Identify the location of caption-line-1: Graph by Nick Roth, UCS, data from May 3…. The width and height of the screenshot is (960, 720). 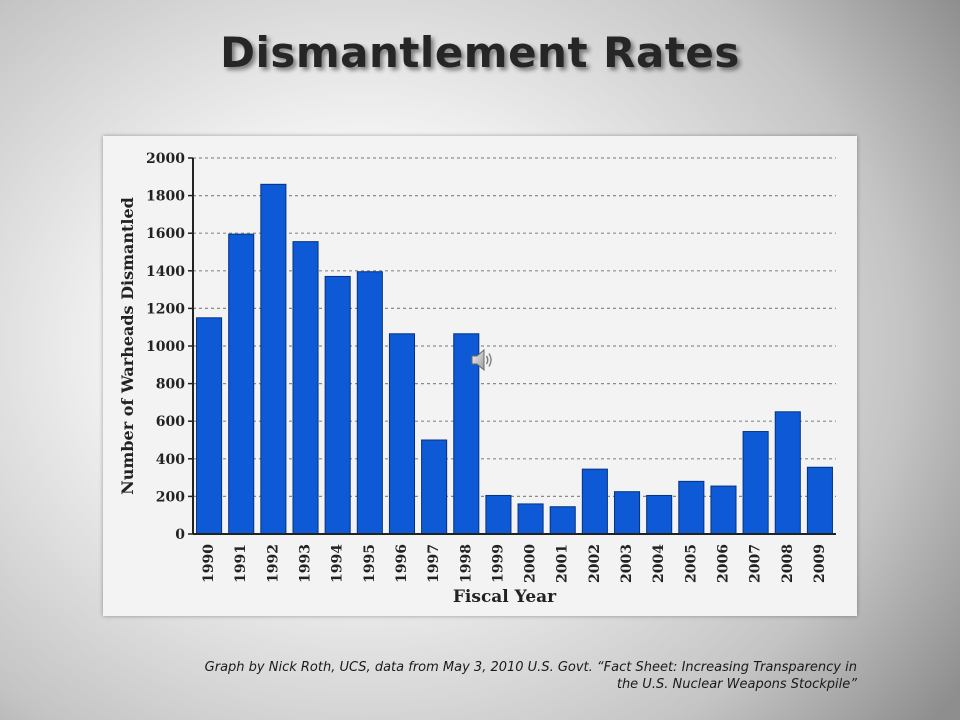
(530, 667).